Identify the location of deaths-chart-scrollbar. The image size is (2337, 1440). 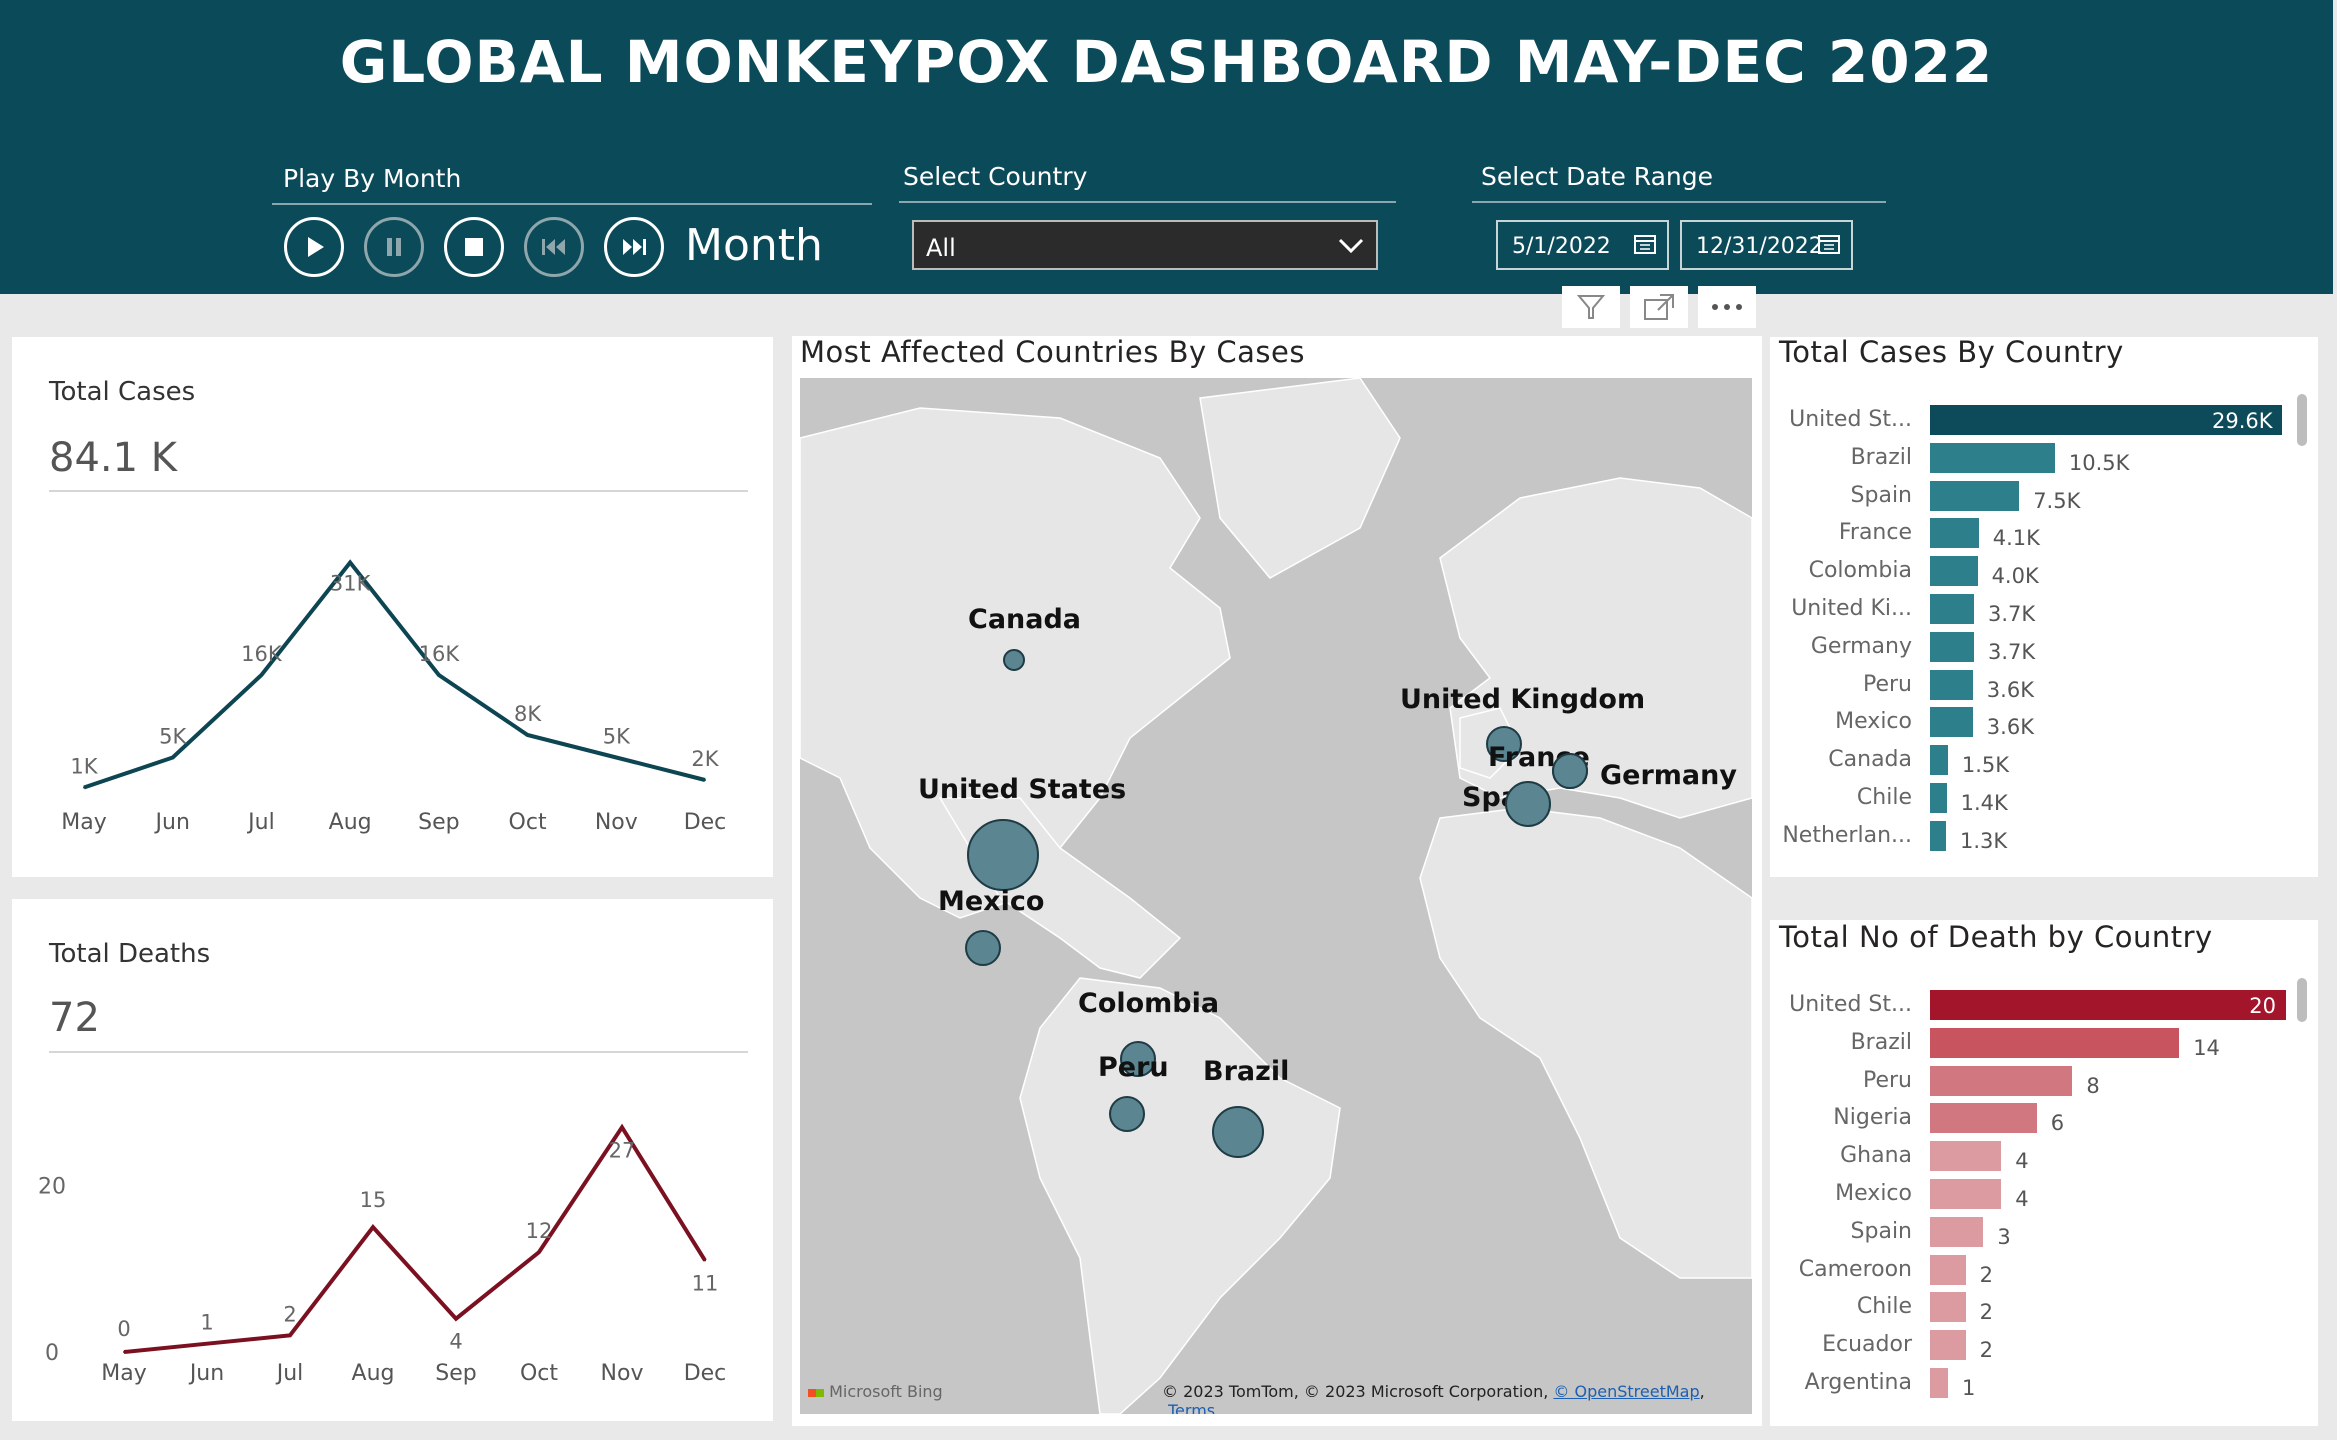
(2302, 1000).